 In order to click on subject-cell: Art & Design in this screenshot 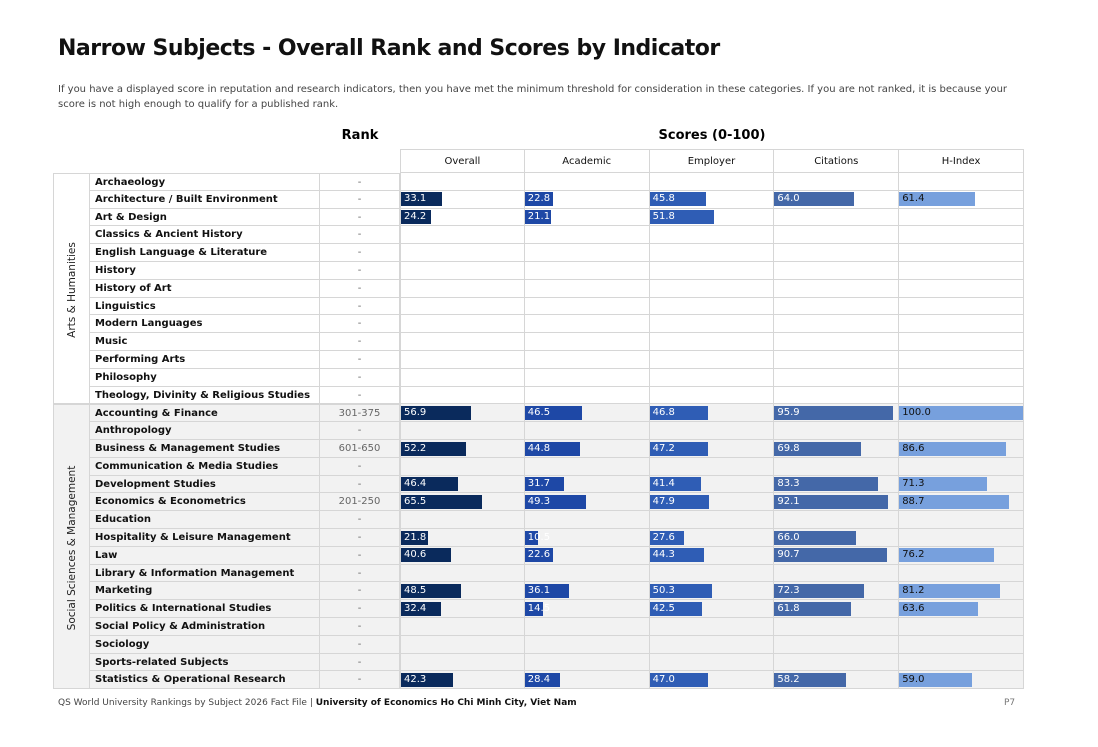, I will do `click(205, 217)`.